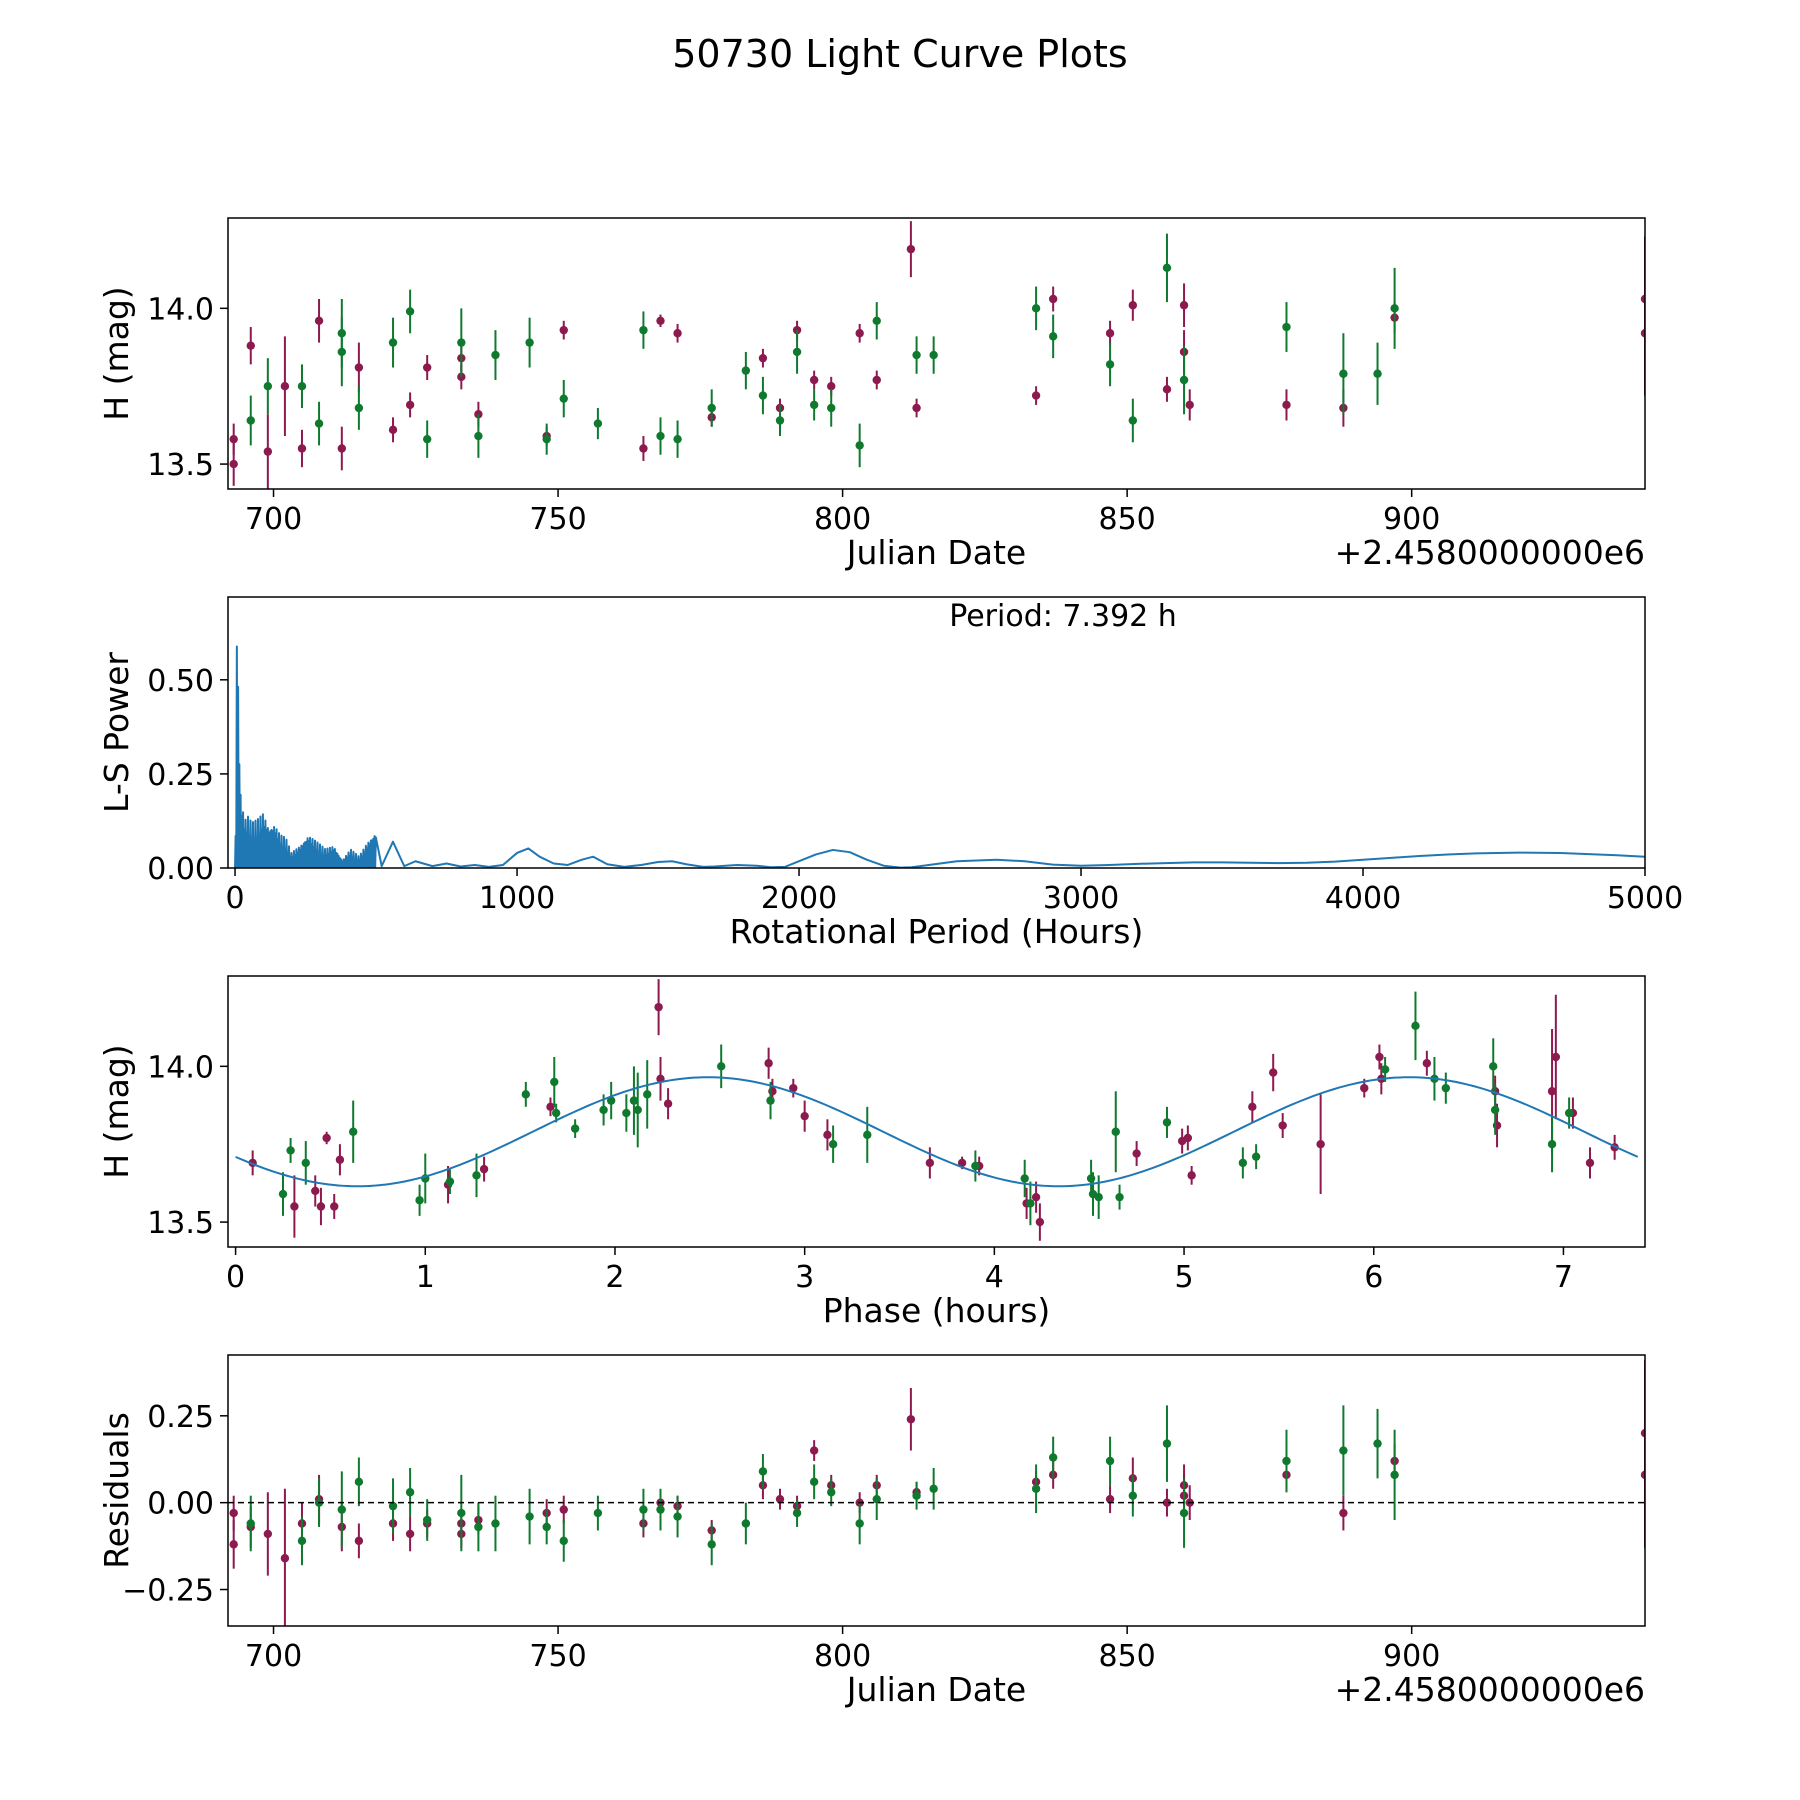 The height and width of the screenshot is (1800, 1800). What do you see at coordinates (936, 1689) in the screenshot?
I see `x-axis-label: Julian Date` at bounding box center [936, 1689].